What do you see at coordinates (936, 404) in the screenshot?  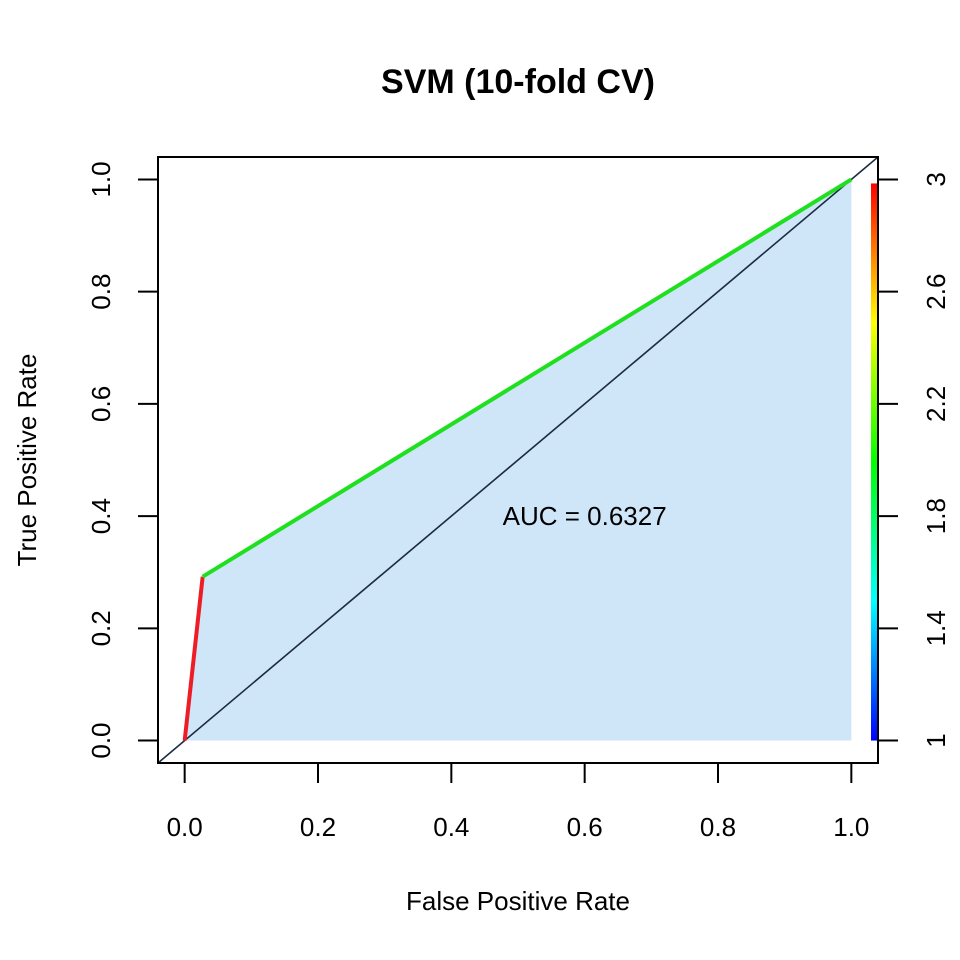 I see `colorbar-tick-label: 2.2` at bounding box center [936, 404].